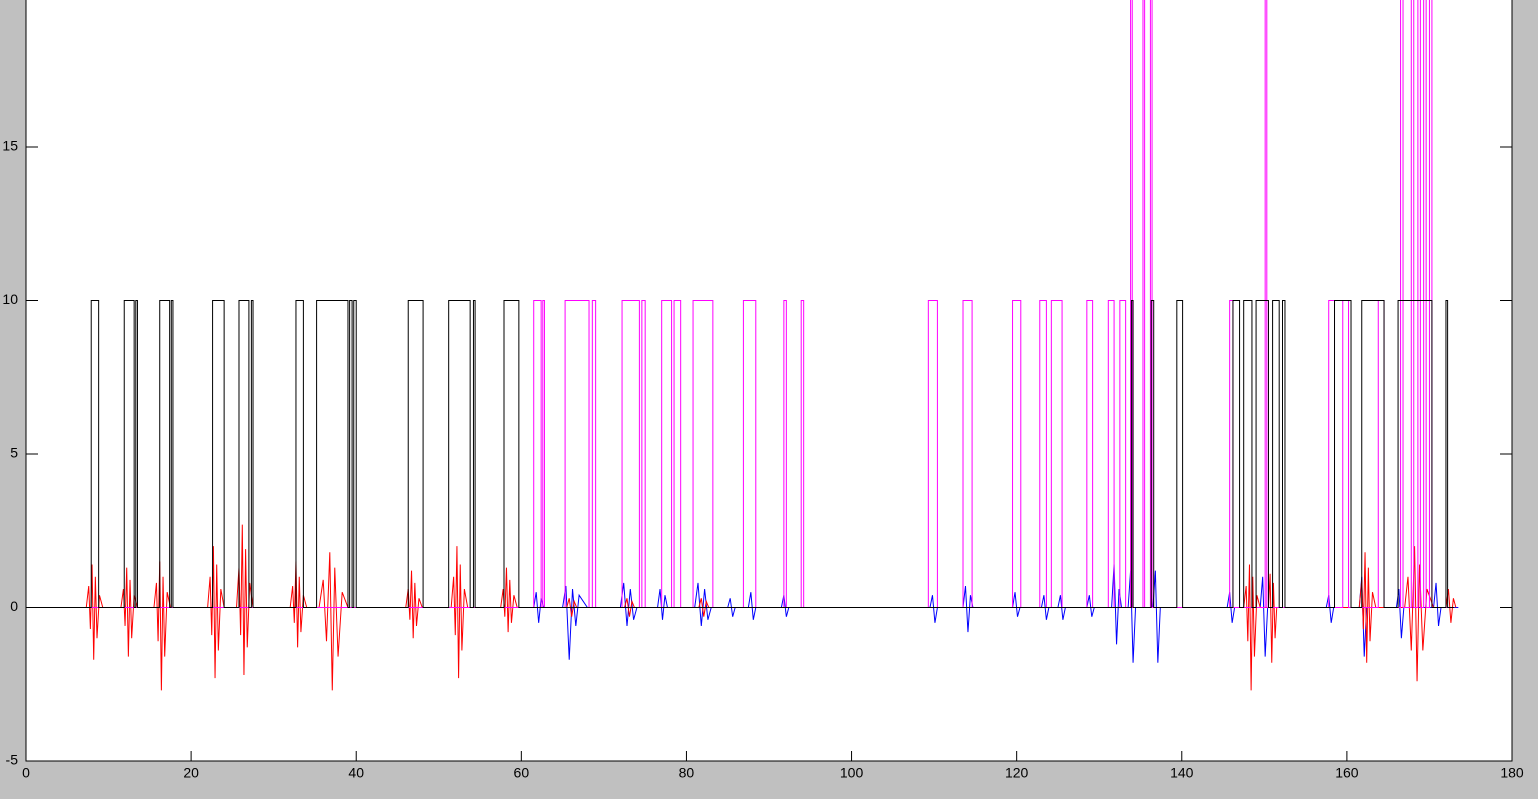  Describe the element at coordinates (12, 760) in the screenshot. I see `y-tick-label: -5` at that location.